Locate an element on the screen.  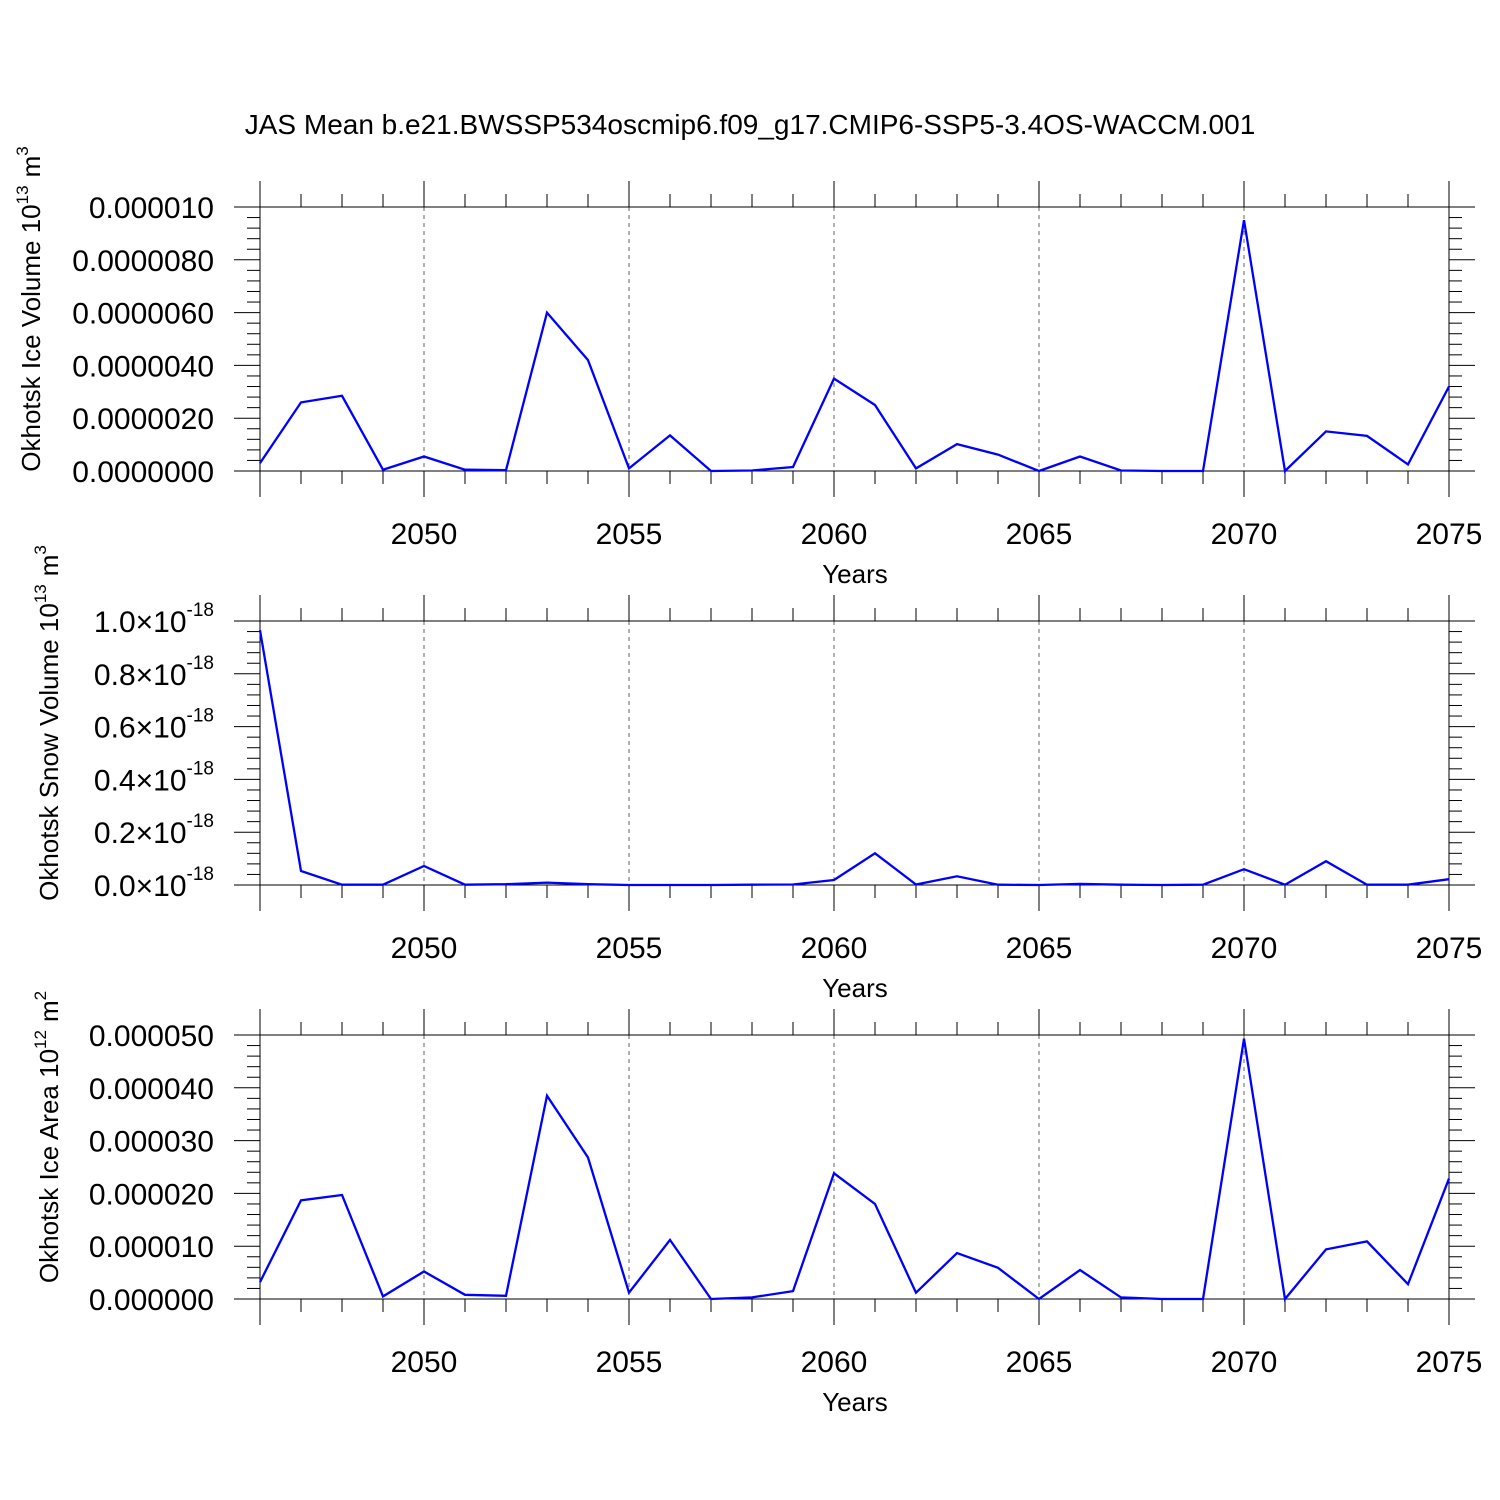
y-axis-label-ylabel-sup: 12 is located at coordinates (40, 1039).